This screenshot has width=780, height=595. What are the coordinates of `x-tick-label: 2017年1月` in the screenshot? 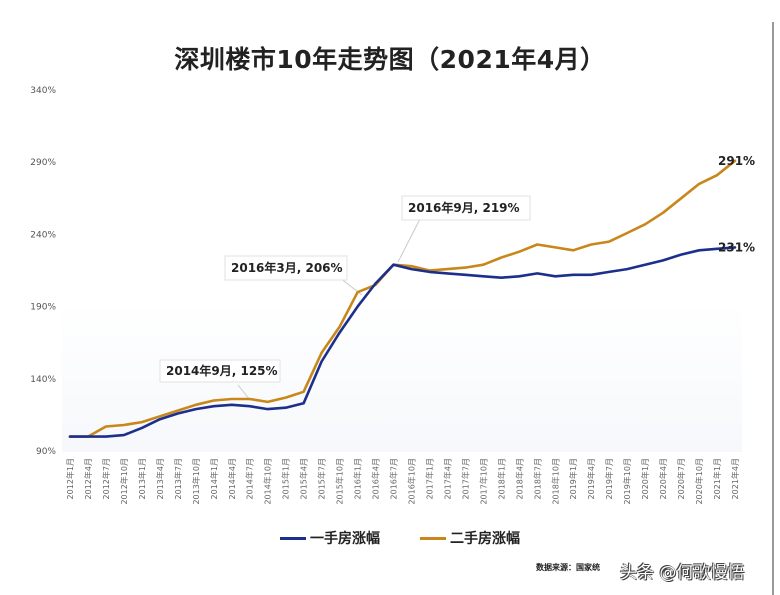 It's located at (429, 478).